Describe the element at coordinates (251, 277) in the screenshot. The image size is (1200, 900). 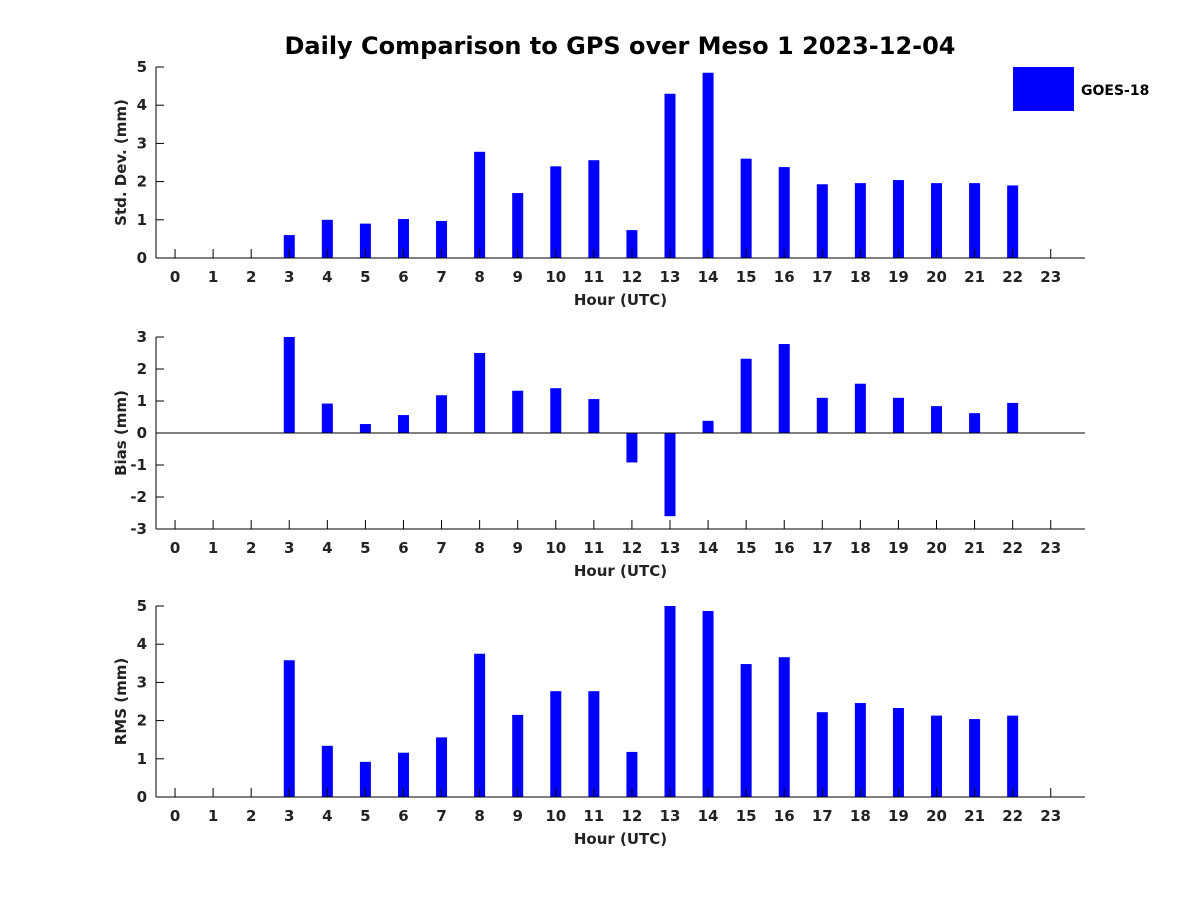
I see `x-tick-label: 2` at that location.